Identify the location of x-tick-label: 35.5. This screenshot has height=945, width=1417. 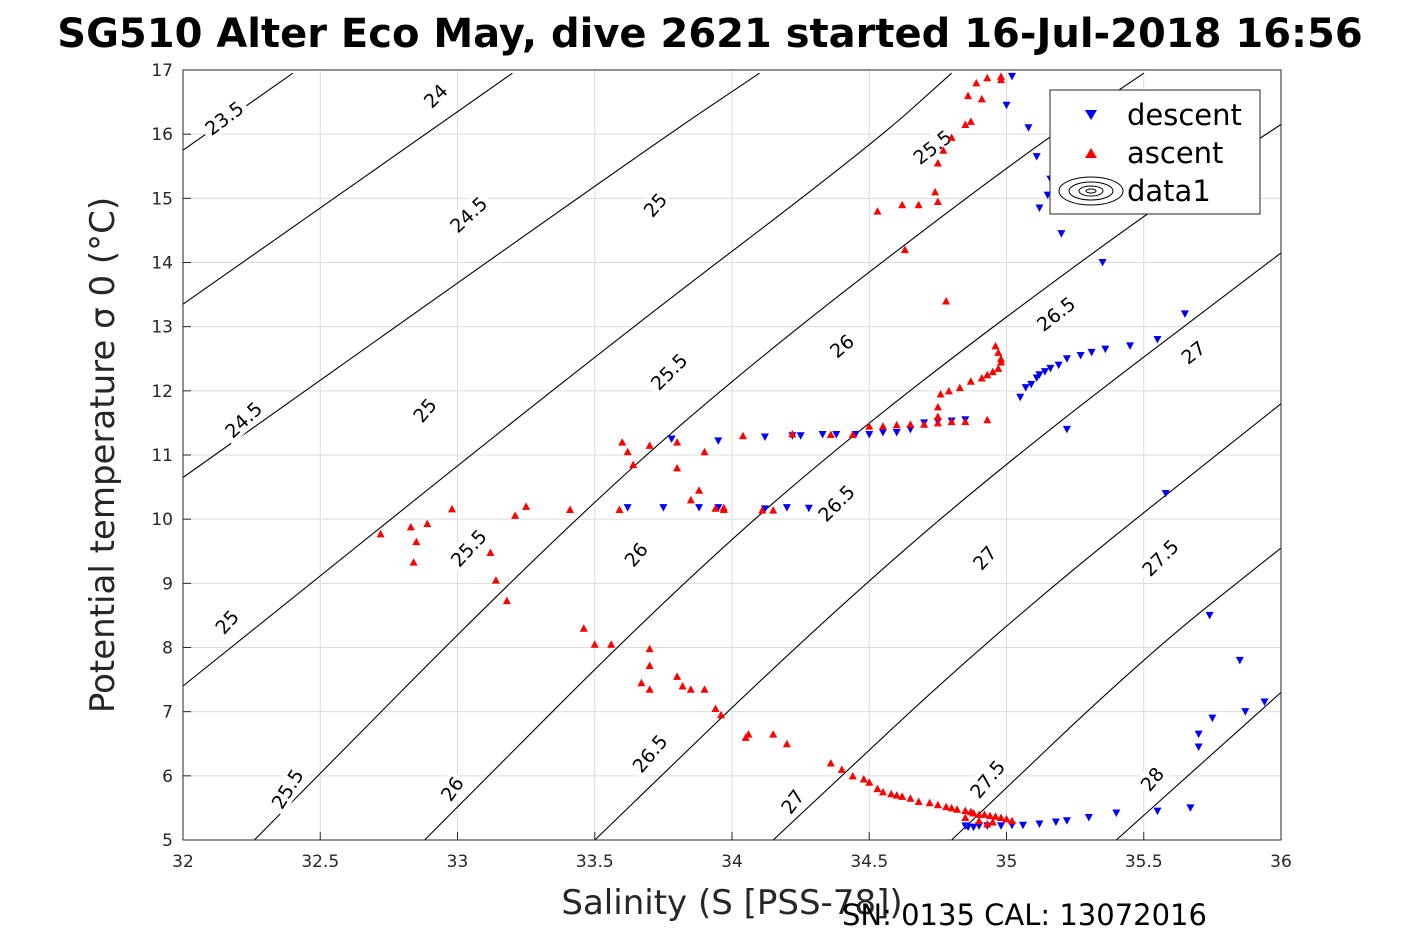
(1144, 862).